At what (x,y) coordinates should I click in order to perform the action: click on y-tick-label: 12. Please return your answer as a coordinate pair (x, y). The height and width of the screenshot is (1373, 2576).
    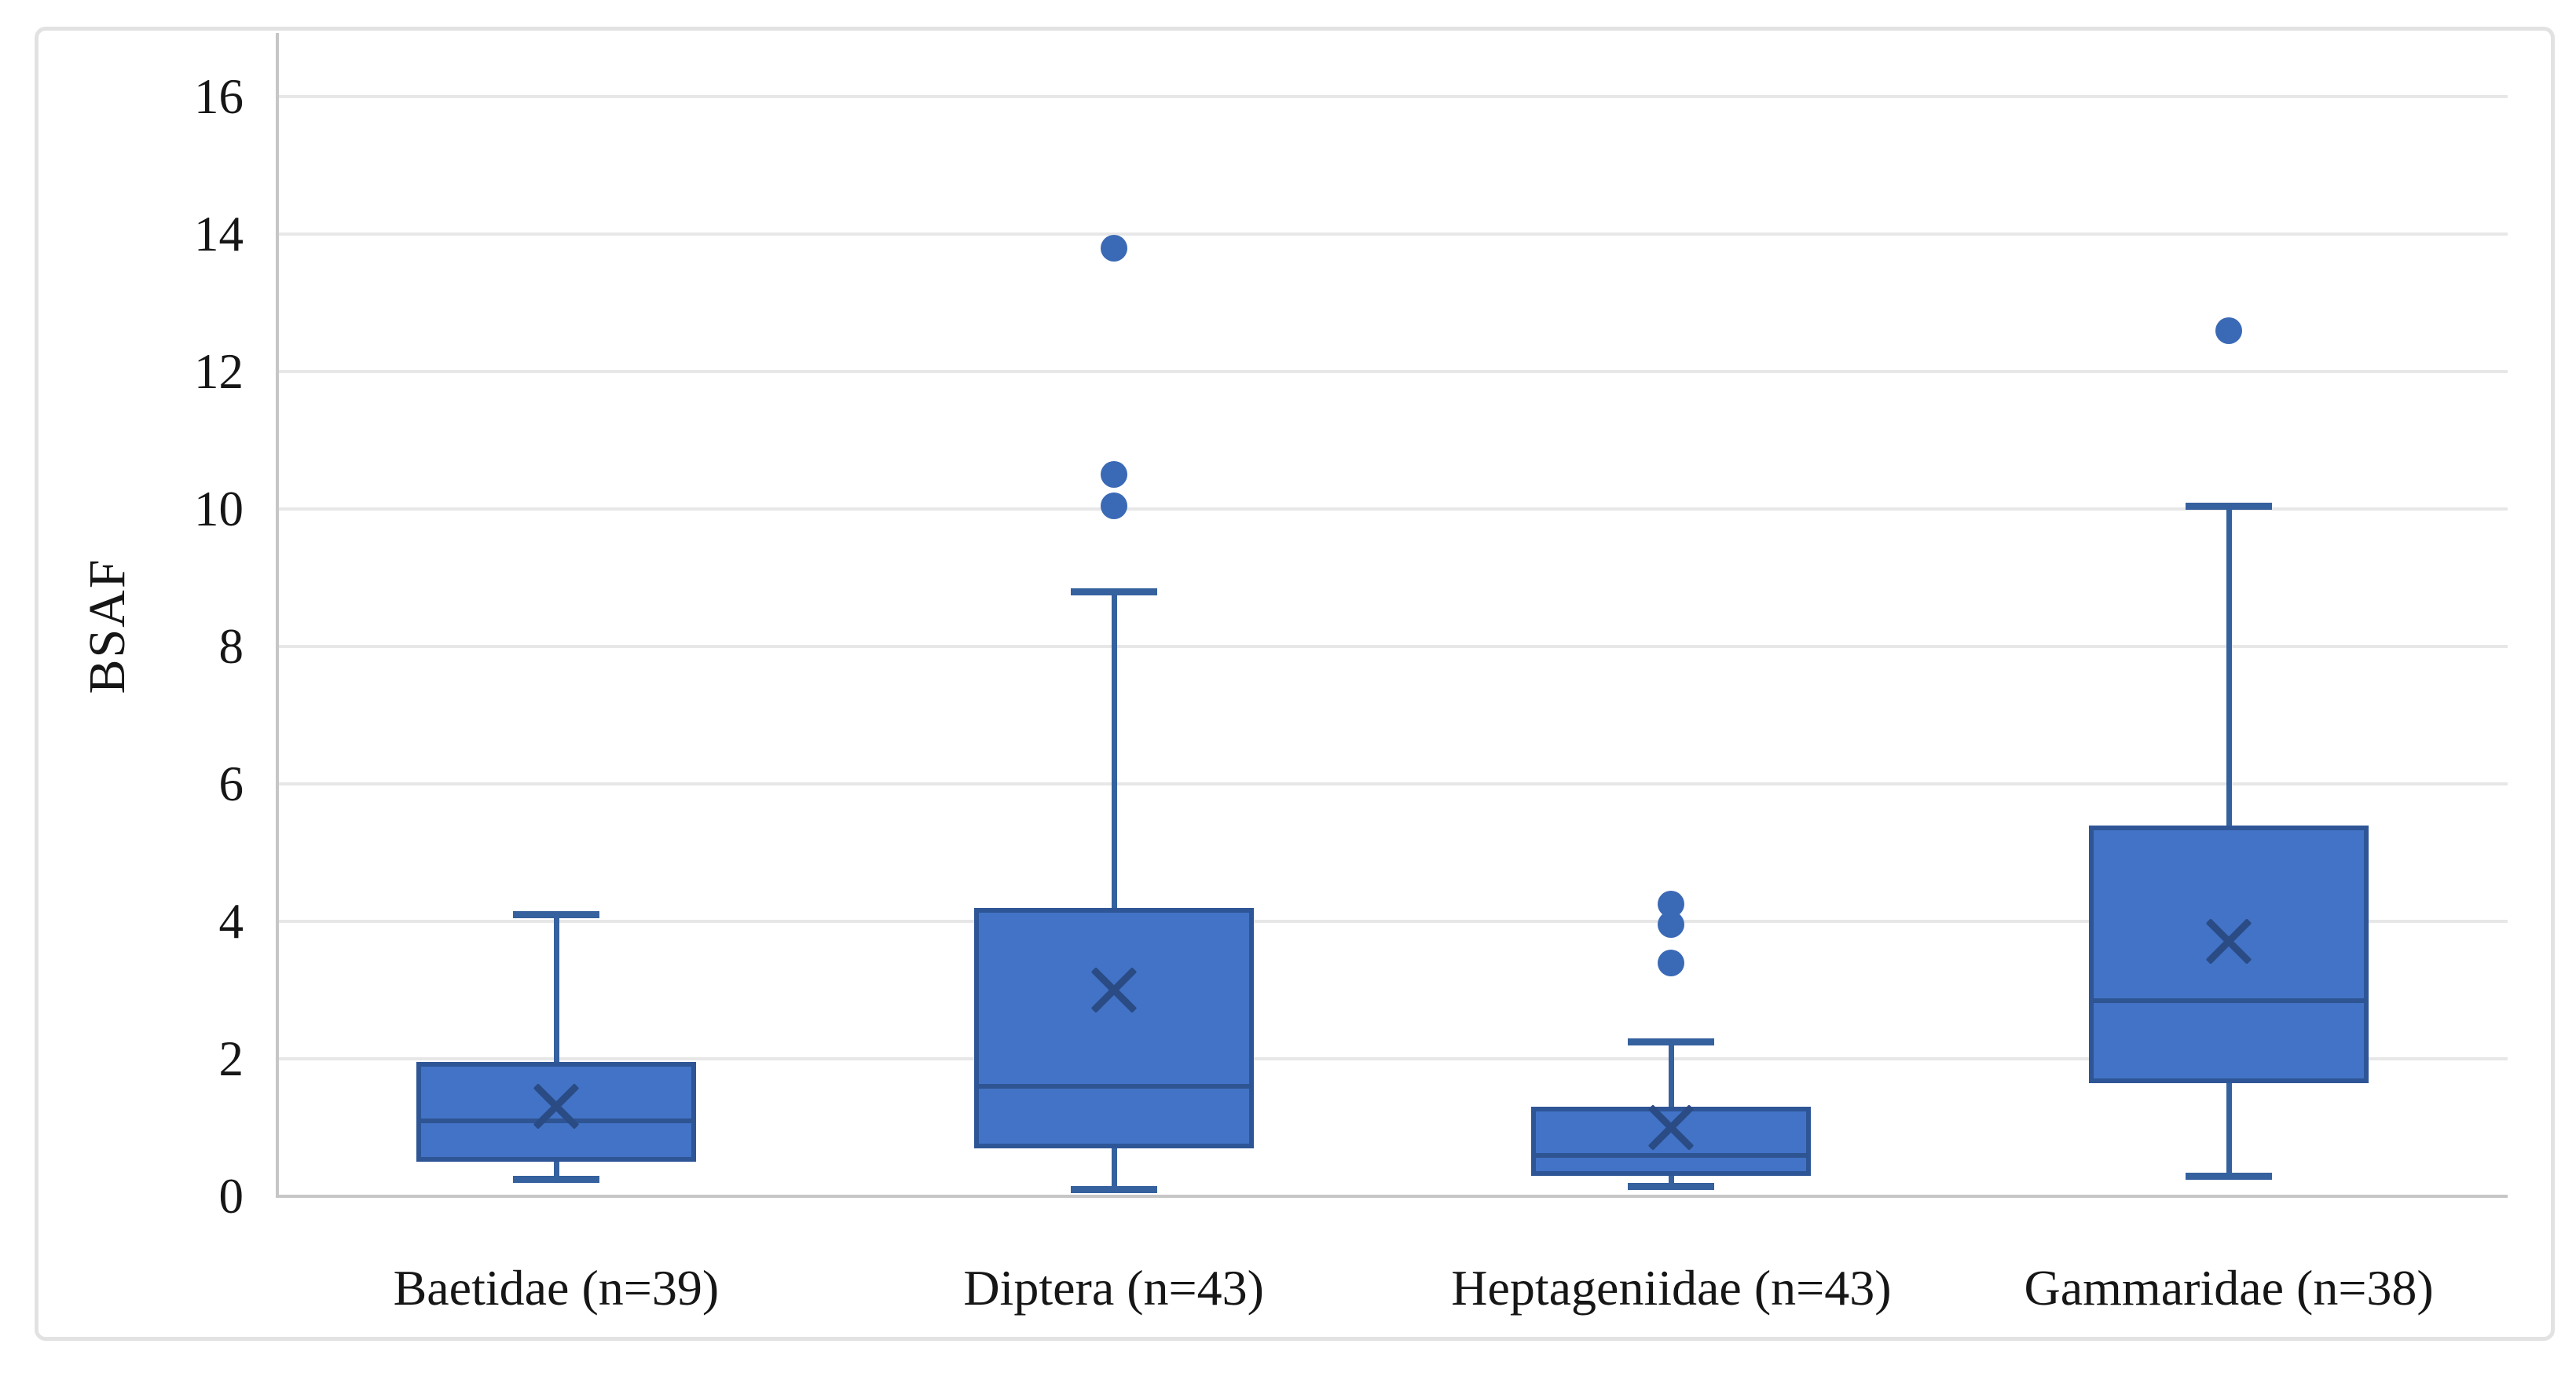
    Looking at the image, I should click on (219, 371).